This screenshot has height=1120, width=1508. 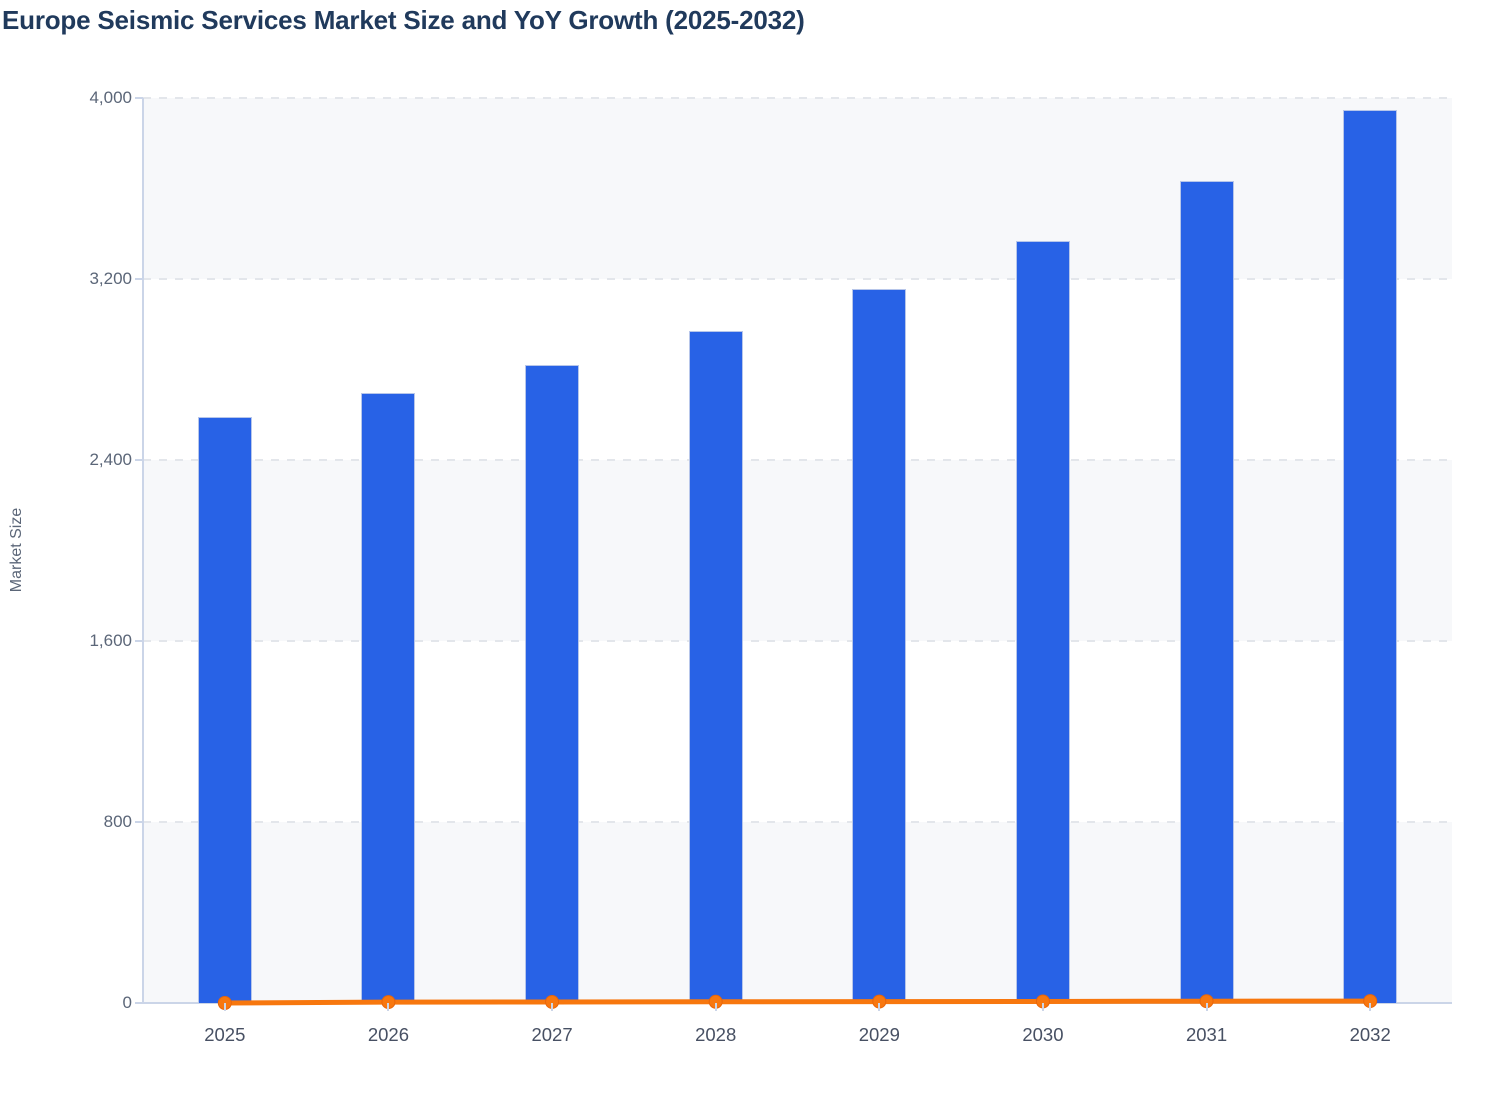 What do you see at coordinates (1042, 1007) in the screenshot?
I see `x-tick-mark-2030` at bounding box center [1042, 1007].